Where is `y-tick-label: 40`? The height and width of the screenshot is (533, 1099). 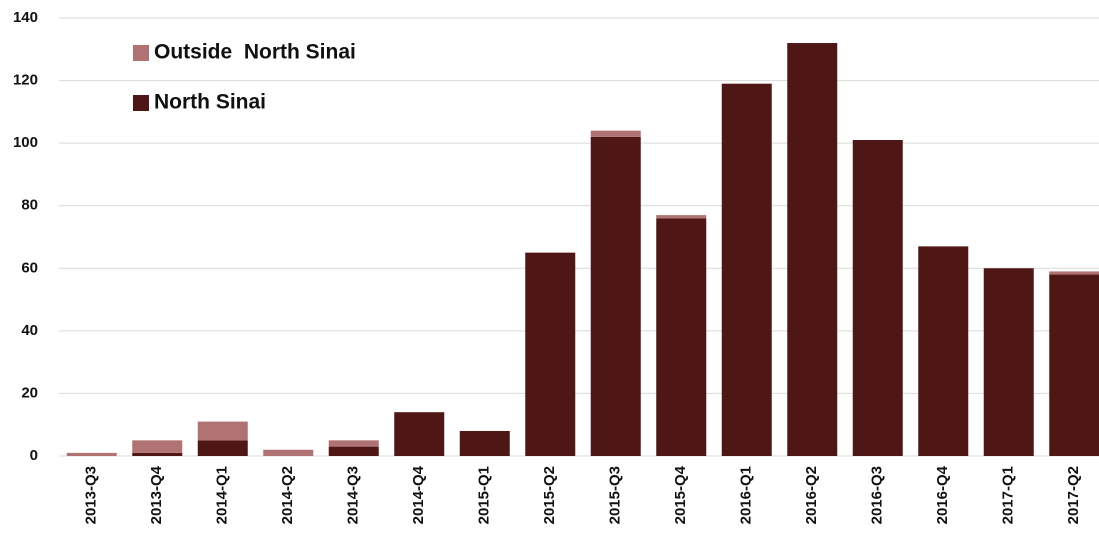 y-tick-label: 40 is located at coordinates (29, 330).